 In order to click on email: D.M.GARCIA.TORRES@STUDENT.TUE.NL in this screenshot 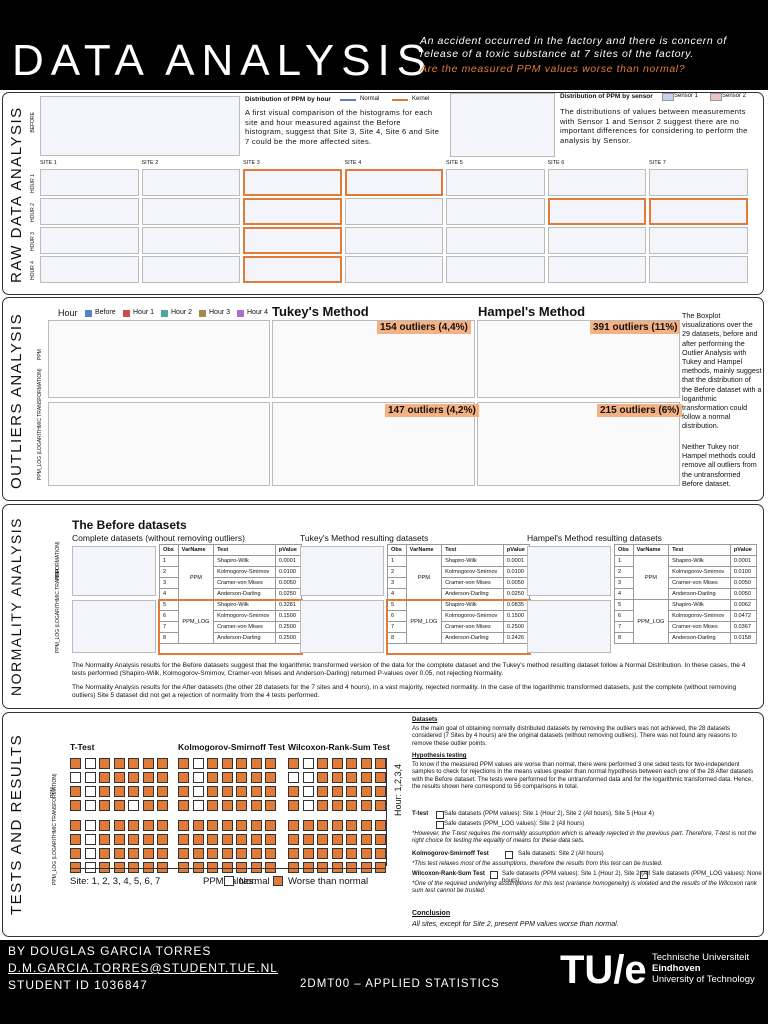, I will do `click(143, 968)`.